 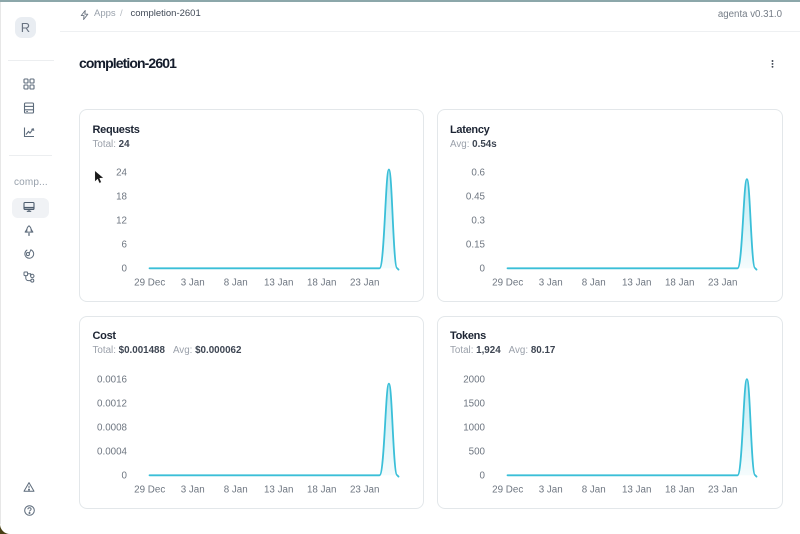 I want to click on svg-text: 1500, so click(x=474, y=403).